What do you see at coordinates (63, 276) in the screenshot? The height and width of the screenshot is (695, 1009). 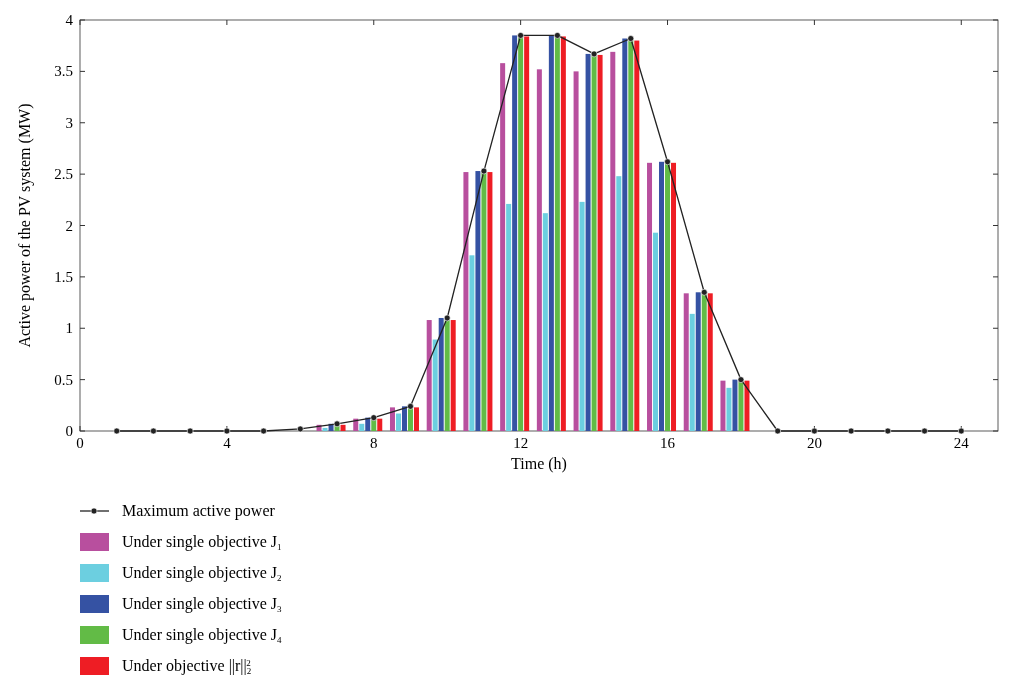 I see `y-tick-label: 1.5` at bounding box center [63, 276].